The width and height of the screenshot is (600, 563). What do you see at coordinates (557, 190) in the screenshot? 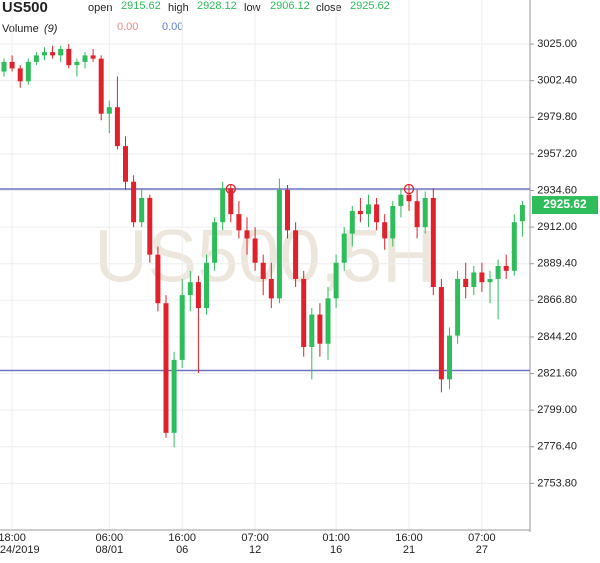
I see `y-tick-label: 2934.60` at bounding box center [557, 190].